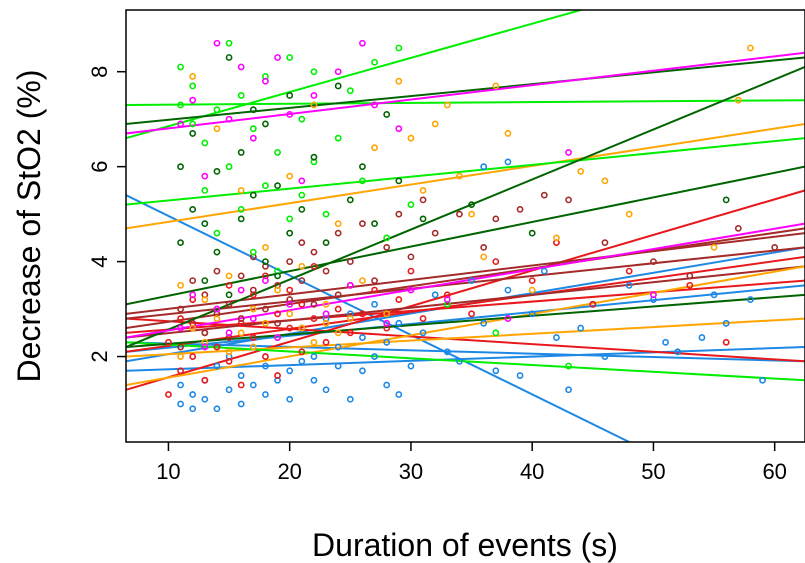 This screenshot has width=805, height=563. I want to click on x-tick-label: 30, so click(411, 471).